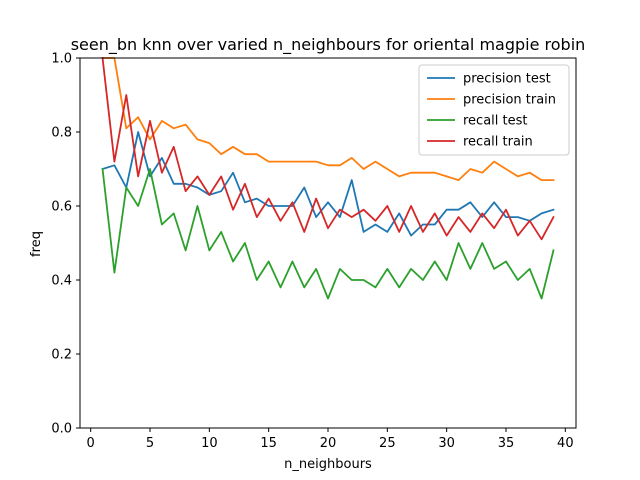  I want to click on y-tick-label: 0.0, so click(61, 429).